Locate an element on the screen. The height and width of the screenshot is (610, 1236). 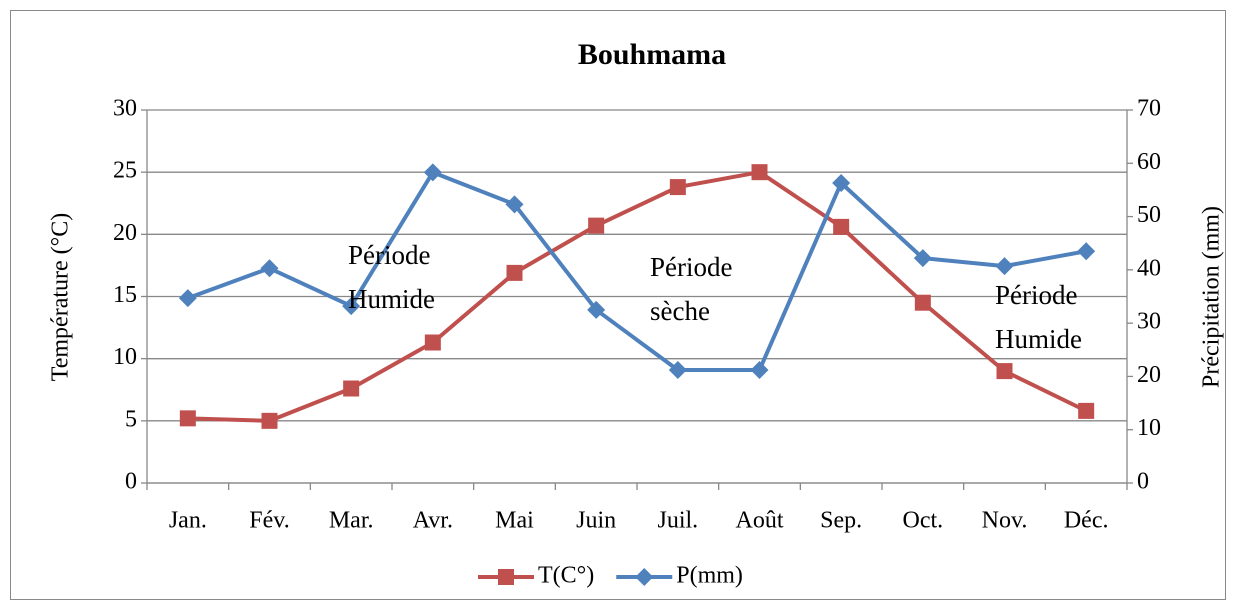
x-tick-label: Jan. is located at coordinates (188, 521).